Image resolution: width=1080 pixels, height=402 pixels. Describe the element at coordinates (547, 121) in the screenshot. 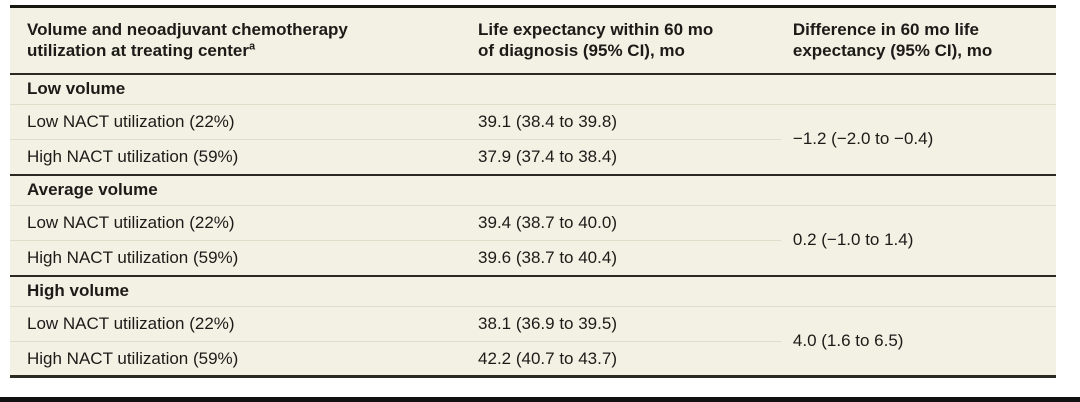

I see `life-expectancy-value: 39.1 (38.4 to 39.8)` at that location.